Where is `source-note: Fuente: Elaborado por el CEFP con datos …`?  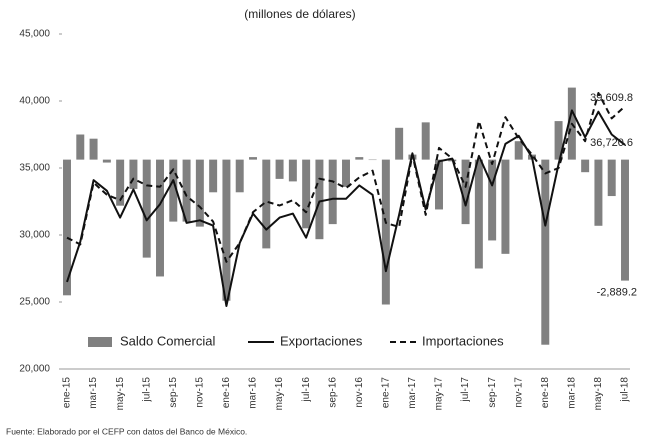 source-note: Fuente: Elaborado por el CEFP con datos … is located at coordinates (126, 431).